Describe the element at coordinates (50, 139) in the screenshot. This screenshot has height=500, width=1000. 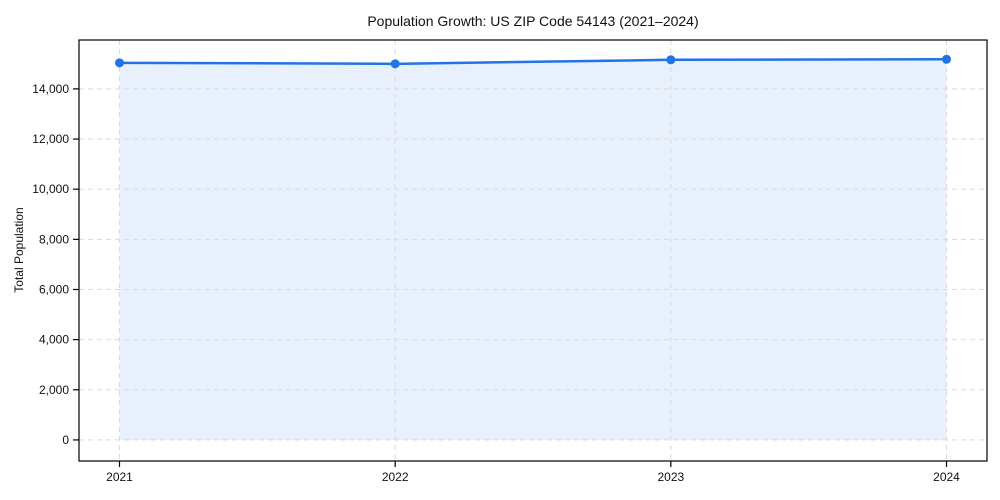
I see `y-tick-label: 12,000` at that location.